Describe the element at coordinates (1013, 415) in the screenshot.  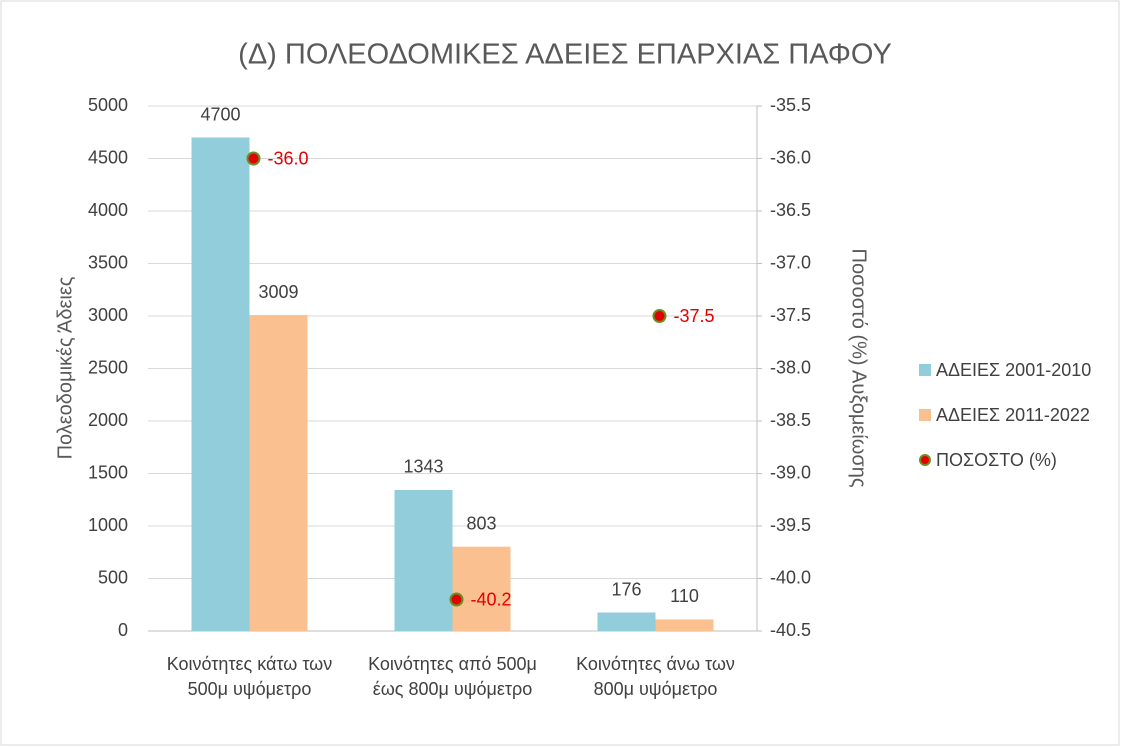
I see `legend-label: ΑΔΕΙΕΣ 2011-2022` at that location.